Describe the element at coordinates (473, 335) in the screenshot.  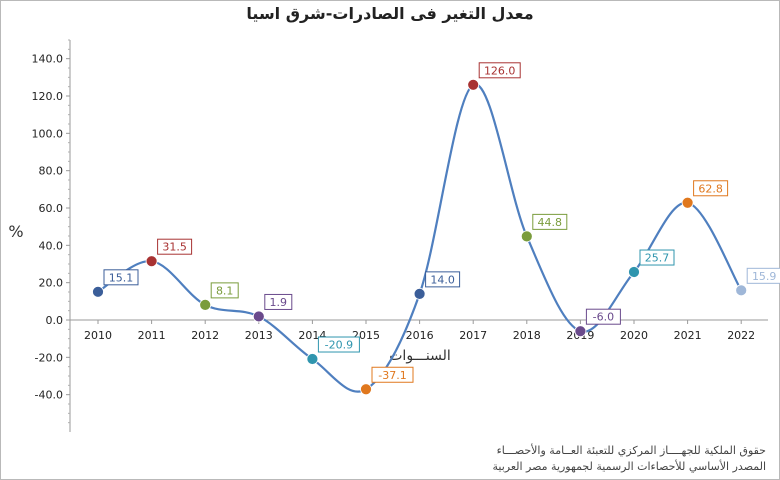
I see `x-tick-label: 2017` at that location.